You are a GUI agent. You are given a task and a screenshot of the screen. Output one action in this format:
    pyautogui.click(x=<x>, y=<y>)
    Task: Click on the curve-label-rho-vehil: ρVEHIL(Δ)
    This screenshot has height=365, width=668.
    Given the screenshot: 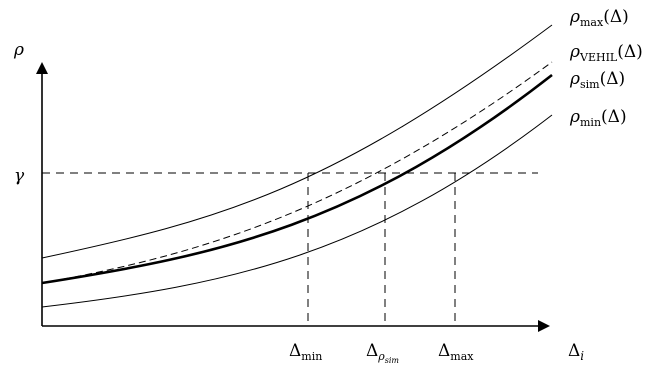 What is the action you would take?
    pyautogui.click(x=606, y=53)
    